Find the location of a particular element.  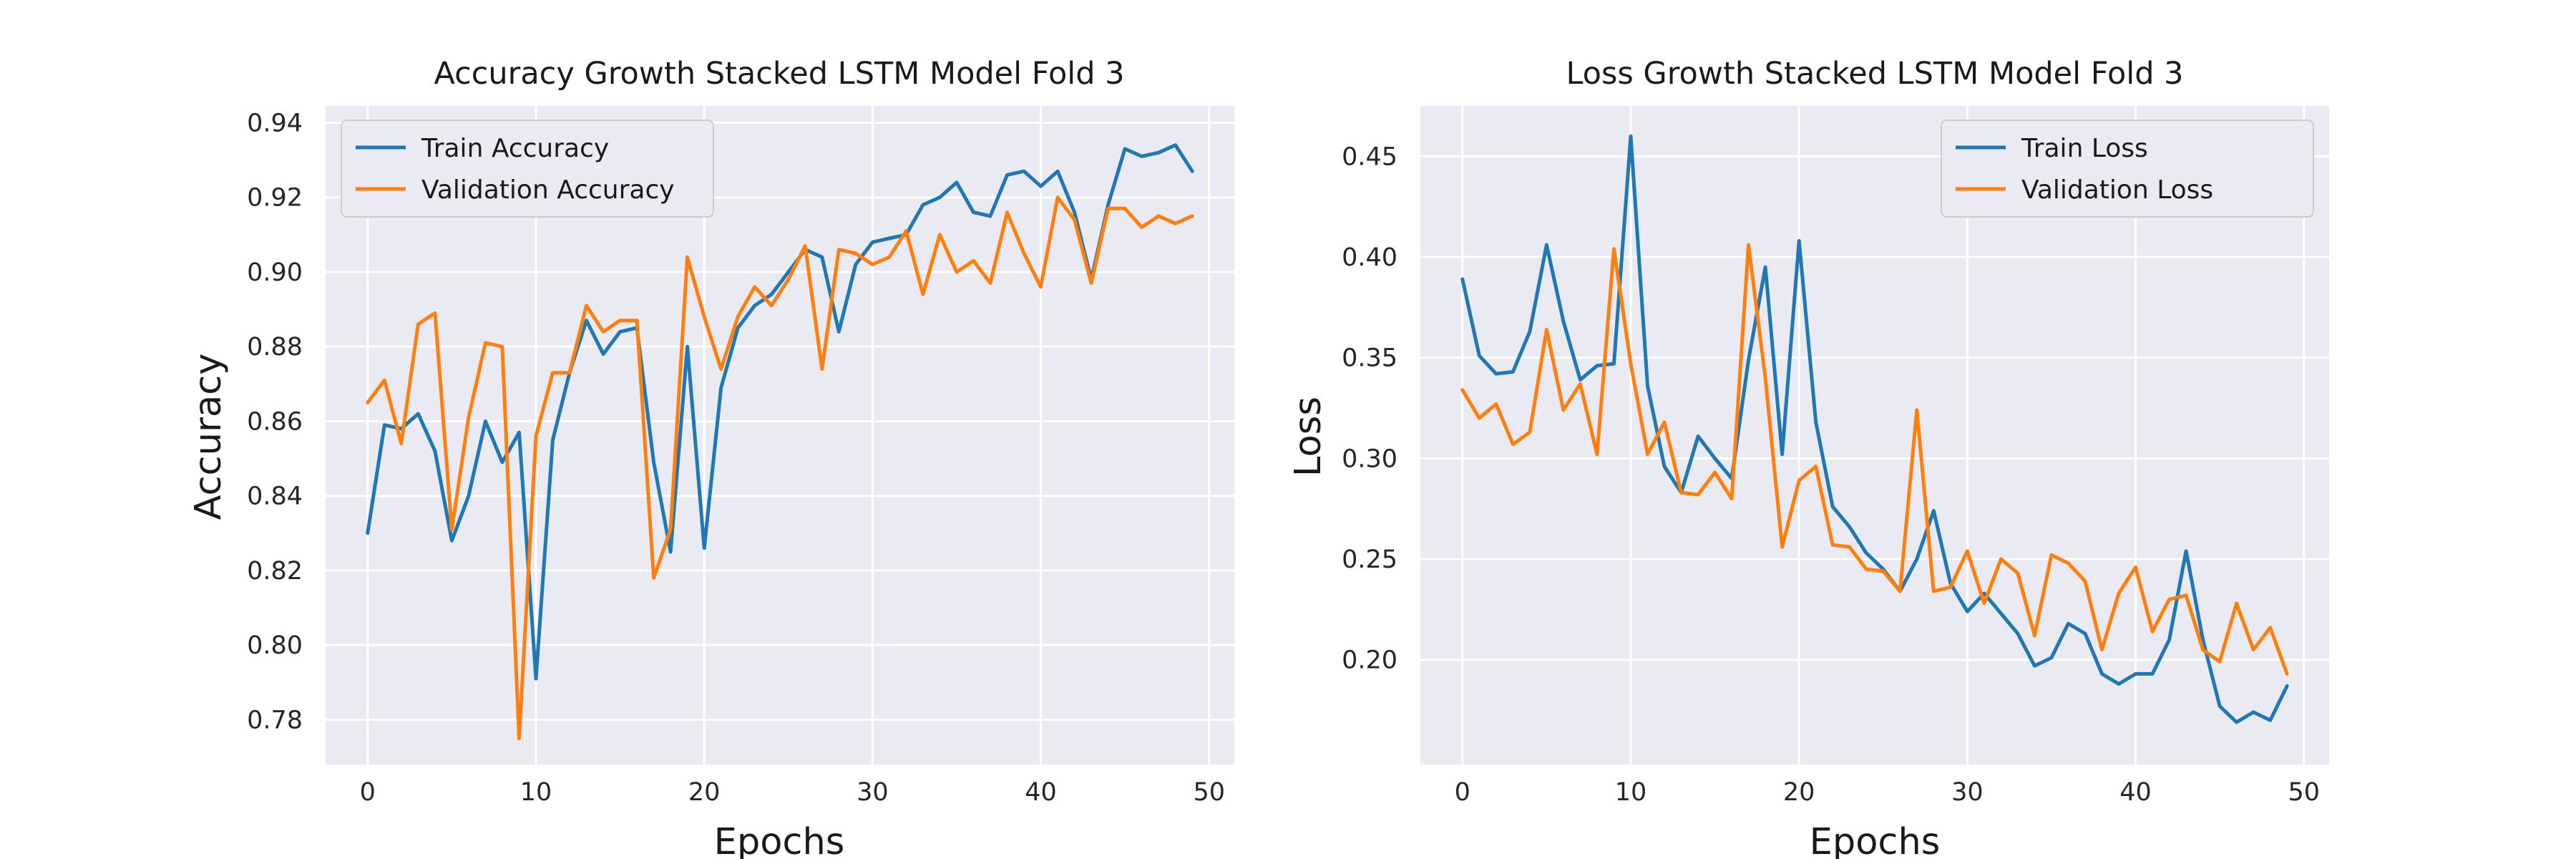

accuracy-y-tick-label: 0.92 is located at coordinates (275, 198).